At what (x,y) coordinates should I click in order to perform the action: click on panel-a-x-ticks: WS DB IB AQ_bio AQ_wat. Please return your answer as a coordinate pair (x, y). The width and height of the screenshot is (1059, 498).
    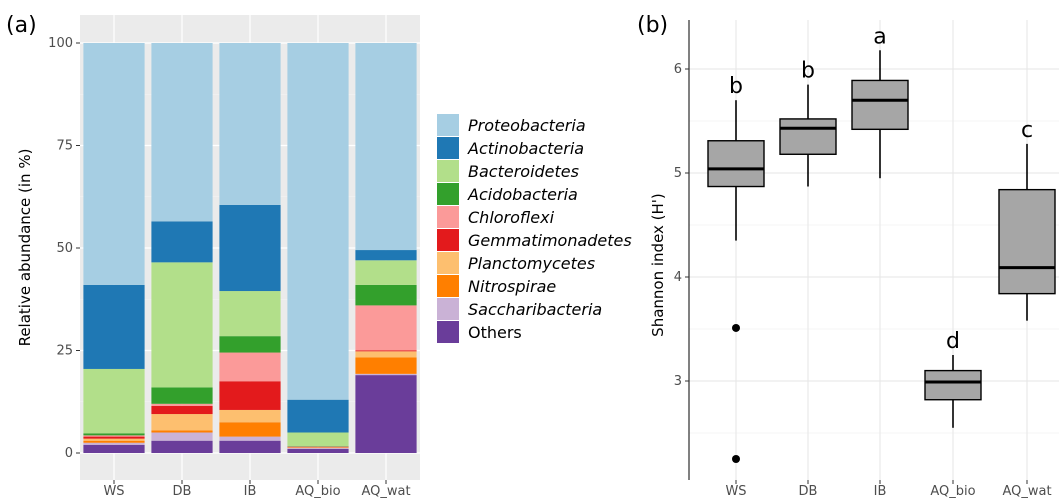
    Looking at the image, I should click on (257, 489).